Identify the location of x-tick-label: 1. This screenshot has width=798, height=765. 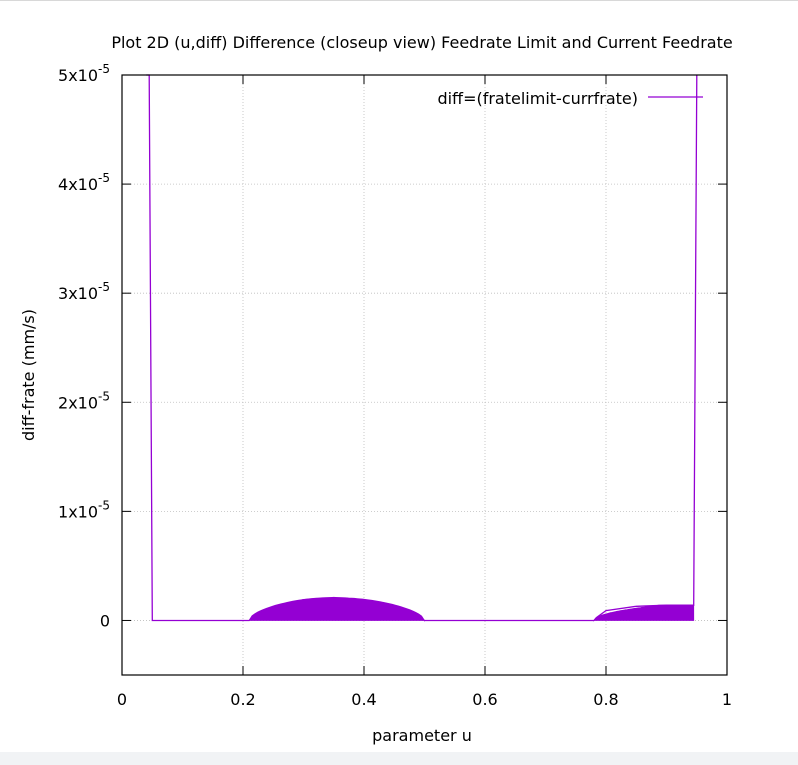
(727, 699).